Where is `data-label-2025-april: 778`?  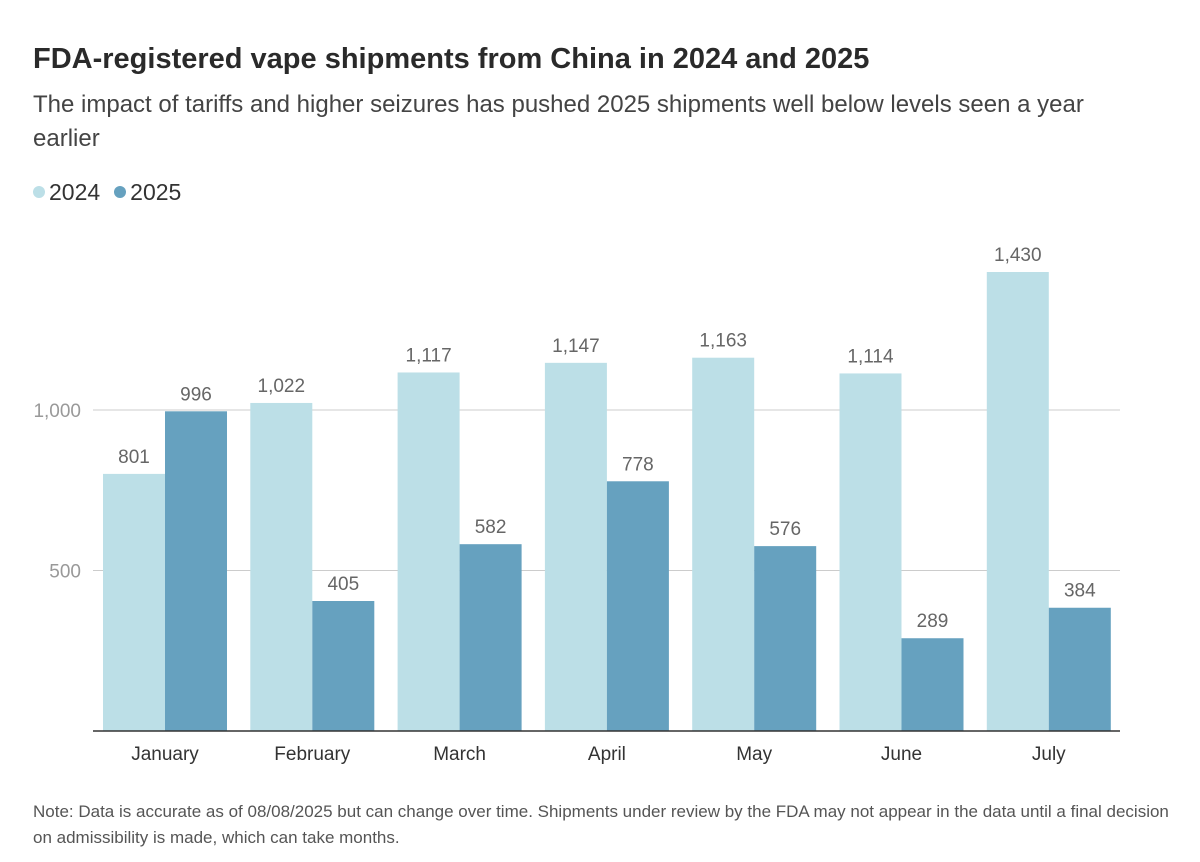
data-label-2025-april: 778 is located at coordinates (638, 464).